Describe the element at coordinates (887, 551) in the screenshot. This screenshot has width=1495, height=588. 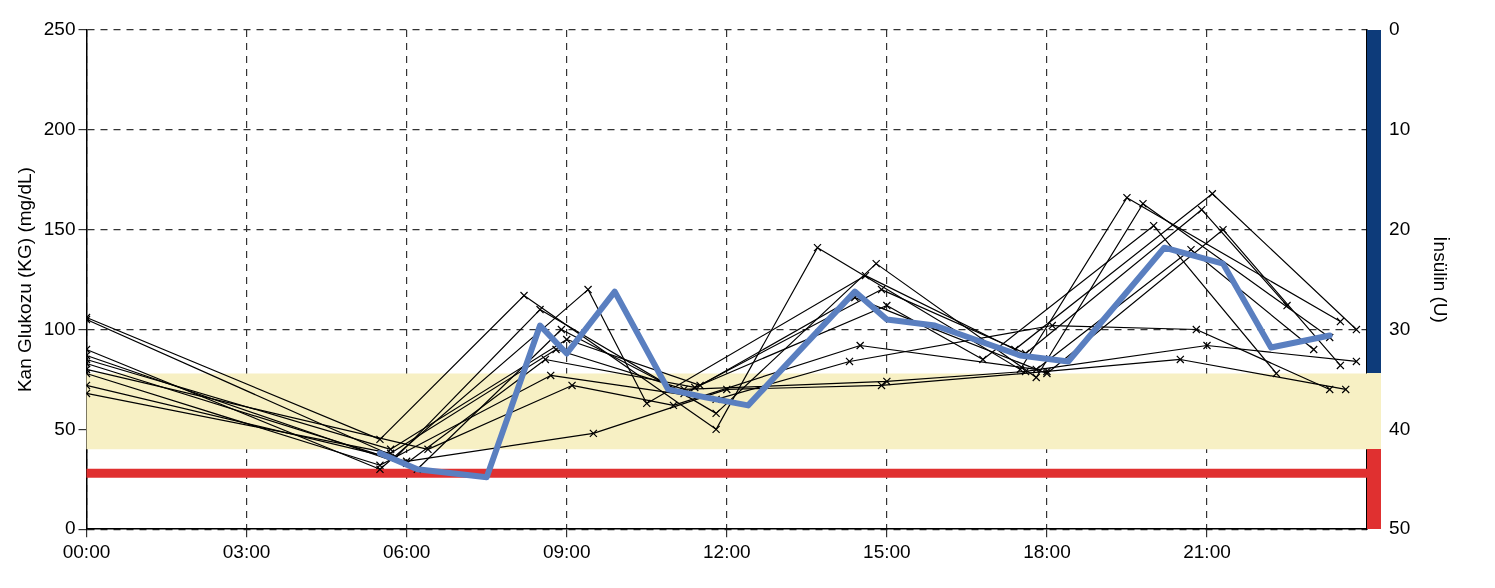
I see `x-tick-label: 15:00` at that location.